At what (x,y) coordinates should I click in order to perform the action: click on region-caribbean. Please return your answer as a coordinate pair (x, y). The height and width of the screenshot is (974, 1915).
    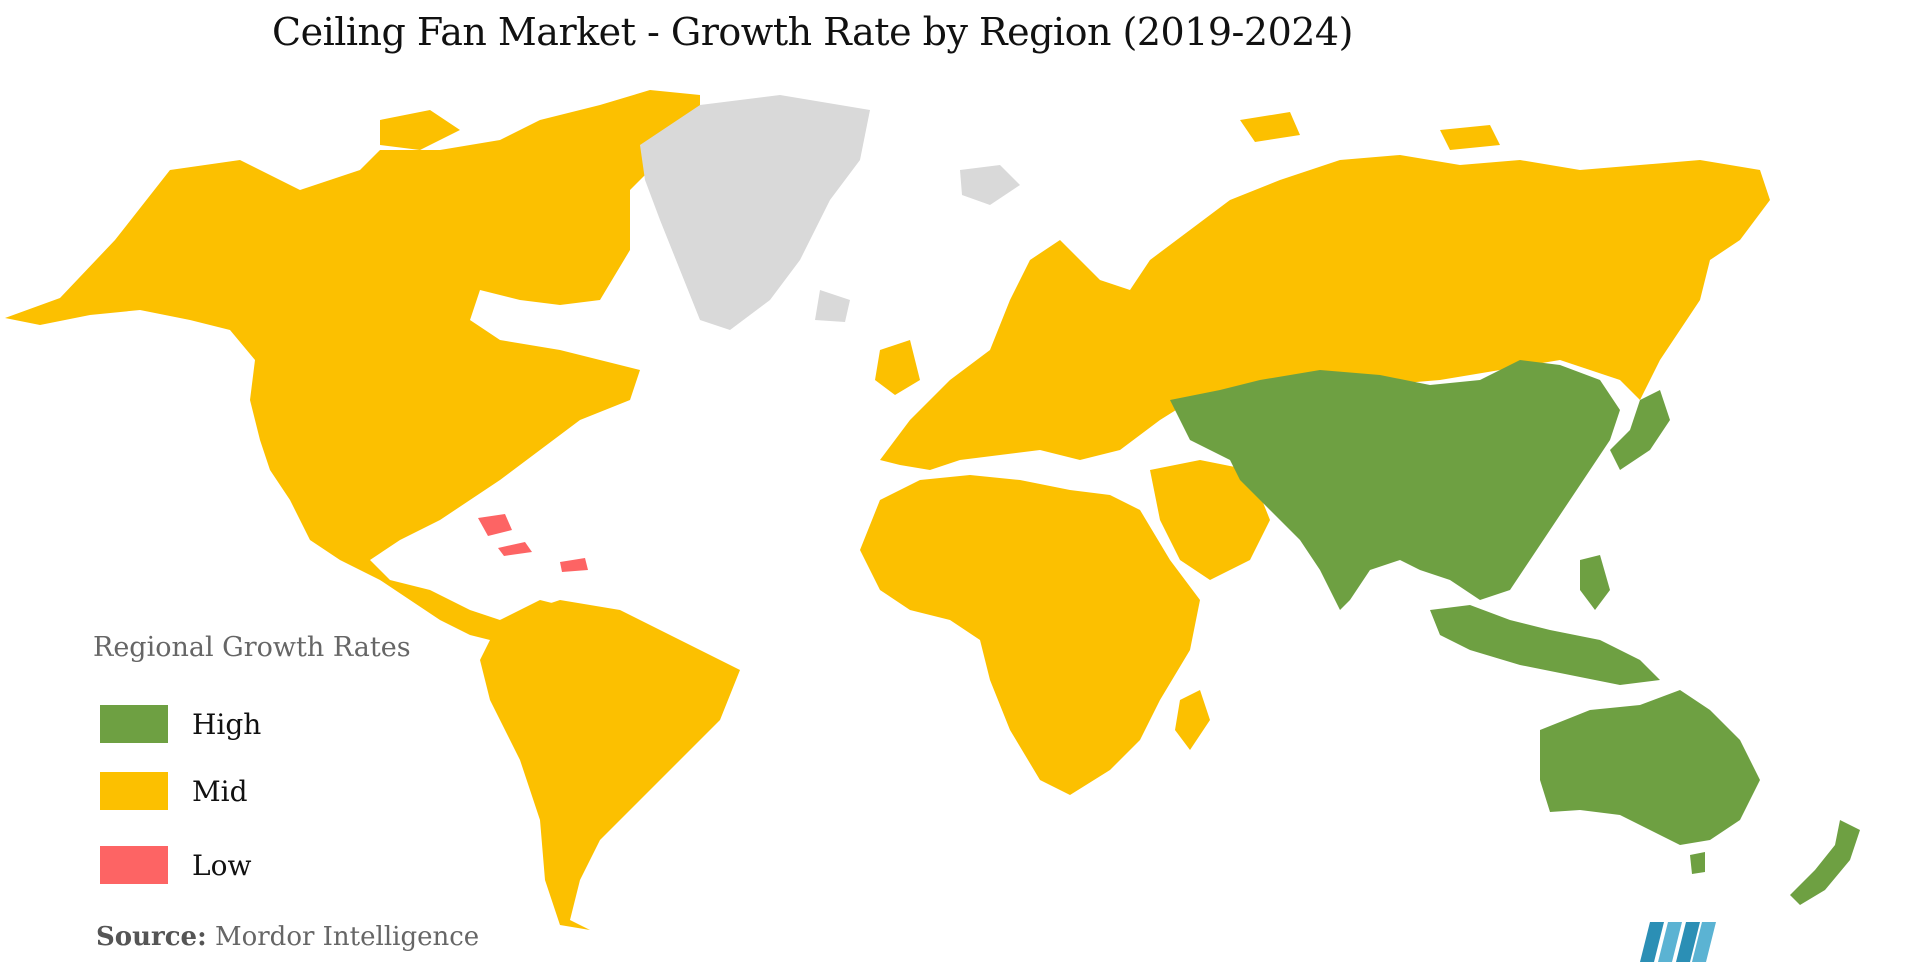
    Looking at the image, I should click on (533, 543).